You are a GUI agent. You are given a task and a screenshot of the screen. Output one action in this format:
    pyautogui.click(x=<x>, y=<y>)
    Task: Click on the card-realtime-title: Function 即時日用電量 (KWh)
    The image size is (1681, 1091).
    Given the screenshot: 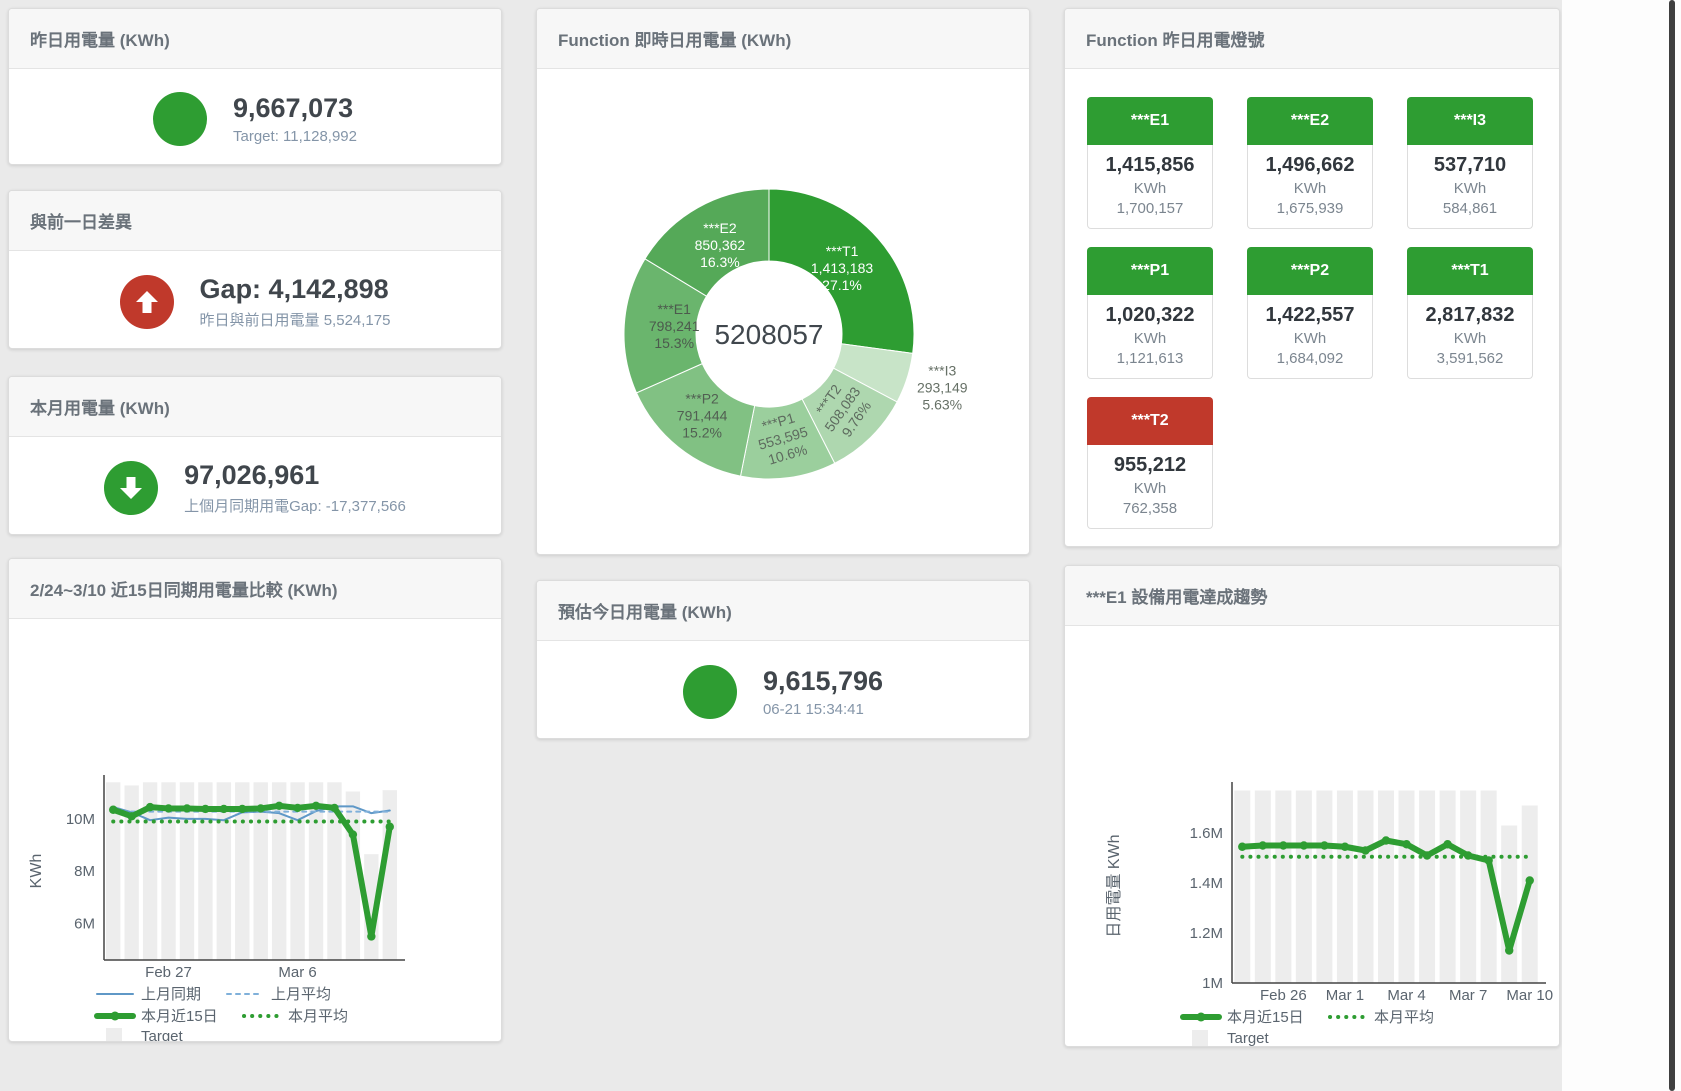 What is the action you would take?
    pyautogui.click(x=783, y=39)
    